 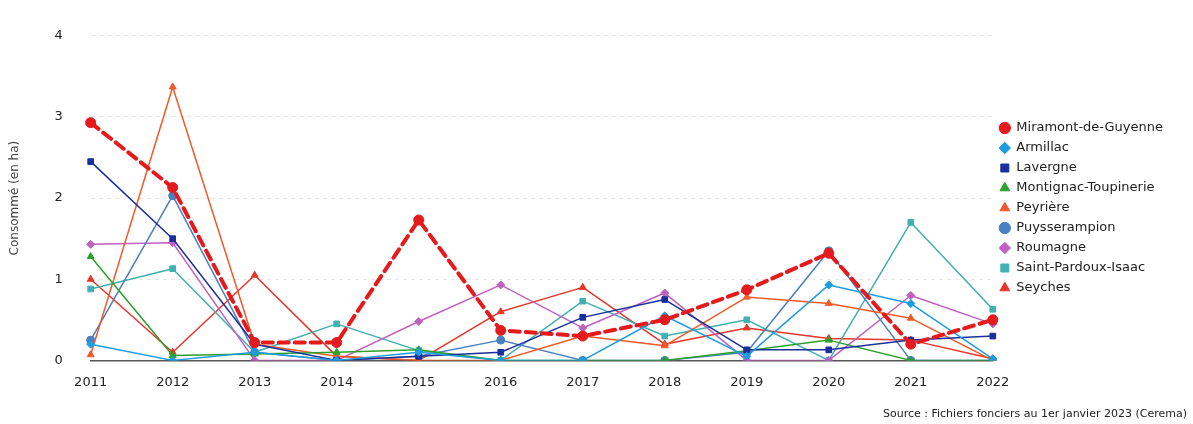 What do you see at coordinates (1090, 127) in the screenshot?
I see `legend-label: Miramont-de-Guyenne` at bounding box center [1090, 127].